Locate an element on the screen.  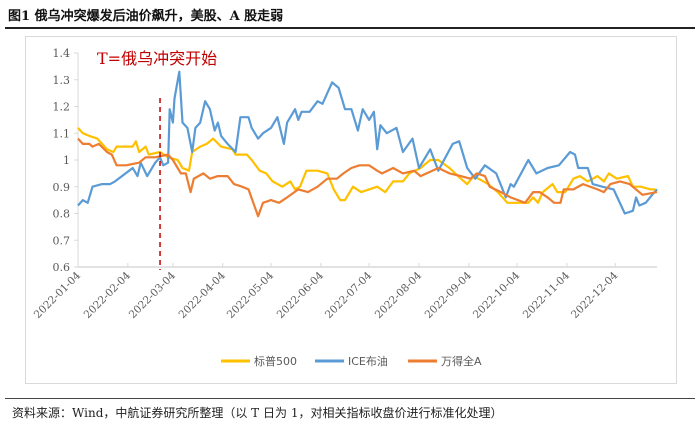
x-tick-label: 2022-05-04 is located at coordinates (251, 295).